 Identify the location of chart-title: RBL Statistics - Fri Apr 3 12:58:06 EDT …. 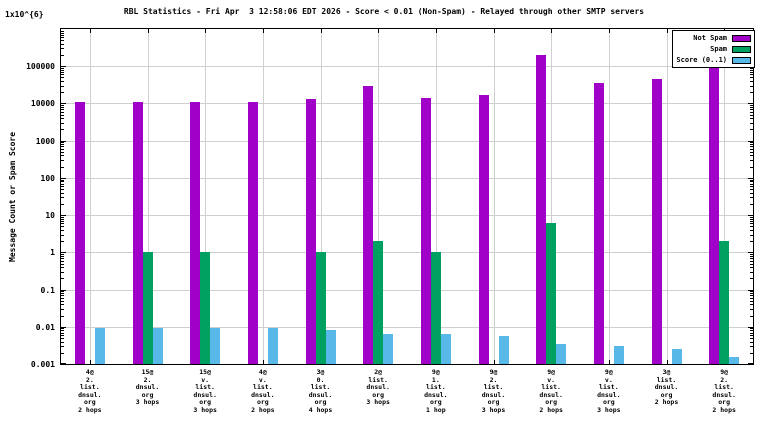
(384, 11).